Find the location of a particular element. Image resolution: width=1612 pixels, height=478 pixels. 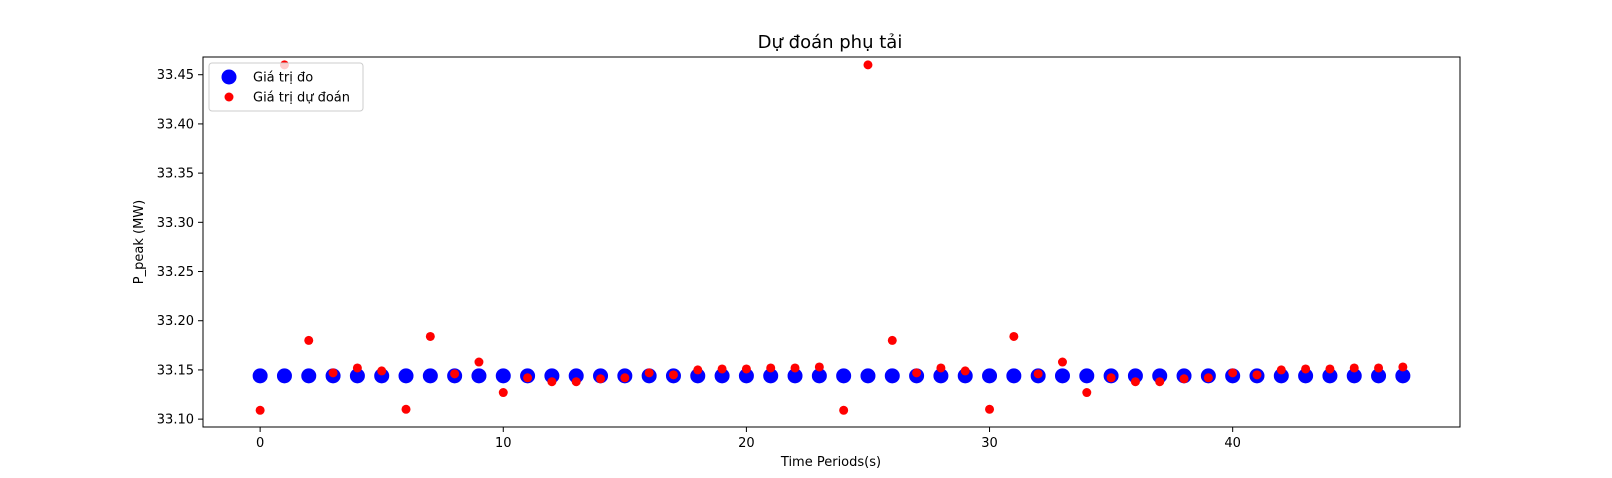

y-tick-label: 33.30 is located at coordinates (175, 223).